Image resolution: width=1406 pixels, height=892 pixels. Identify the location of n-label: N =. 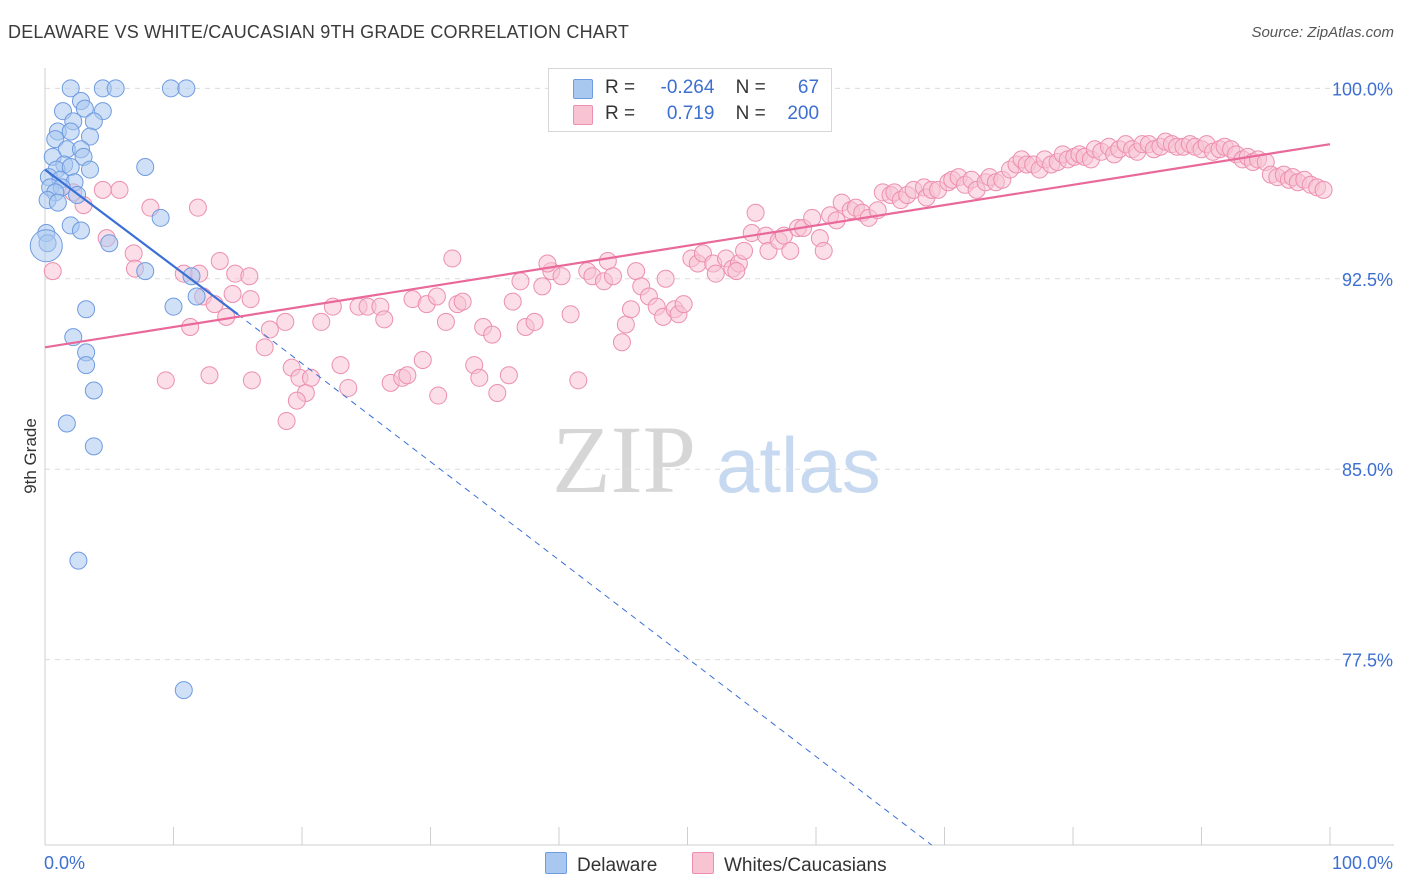
(750, 87).